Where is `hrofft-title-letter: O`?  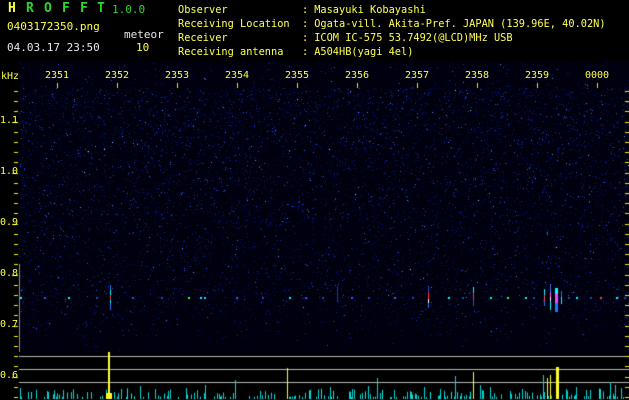
hrofft-title-letter: O is located at coordinates (48, 8).